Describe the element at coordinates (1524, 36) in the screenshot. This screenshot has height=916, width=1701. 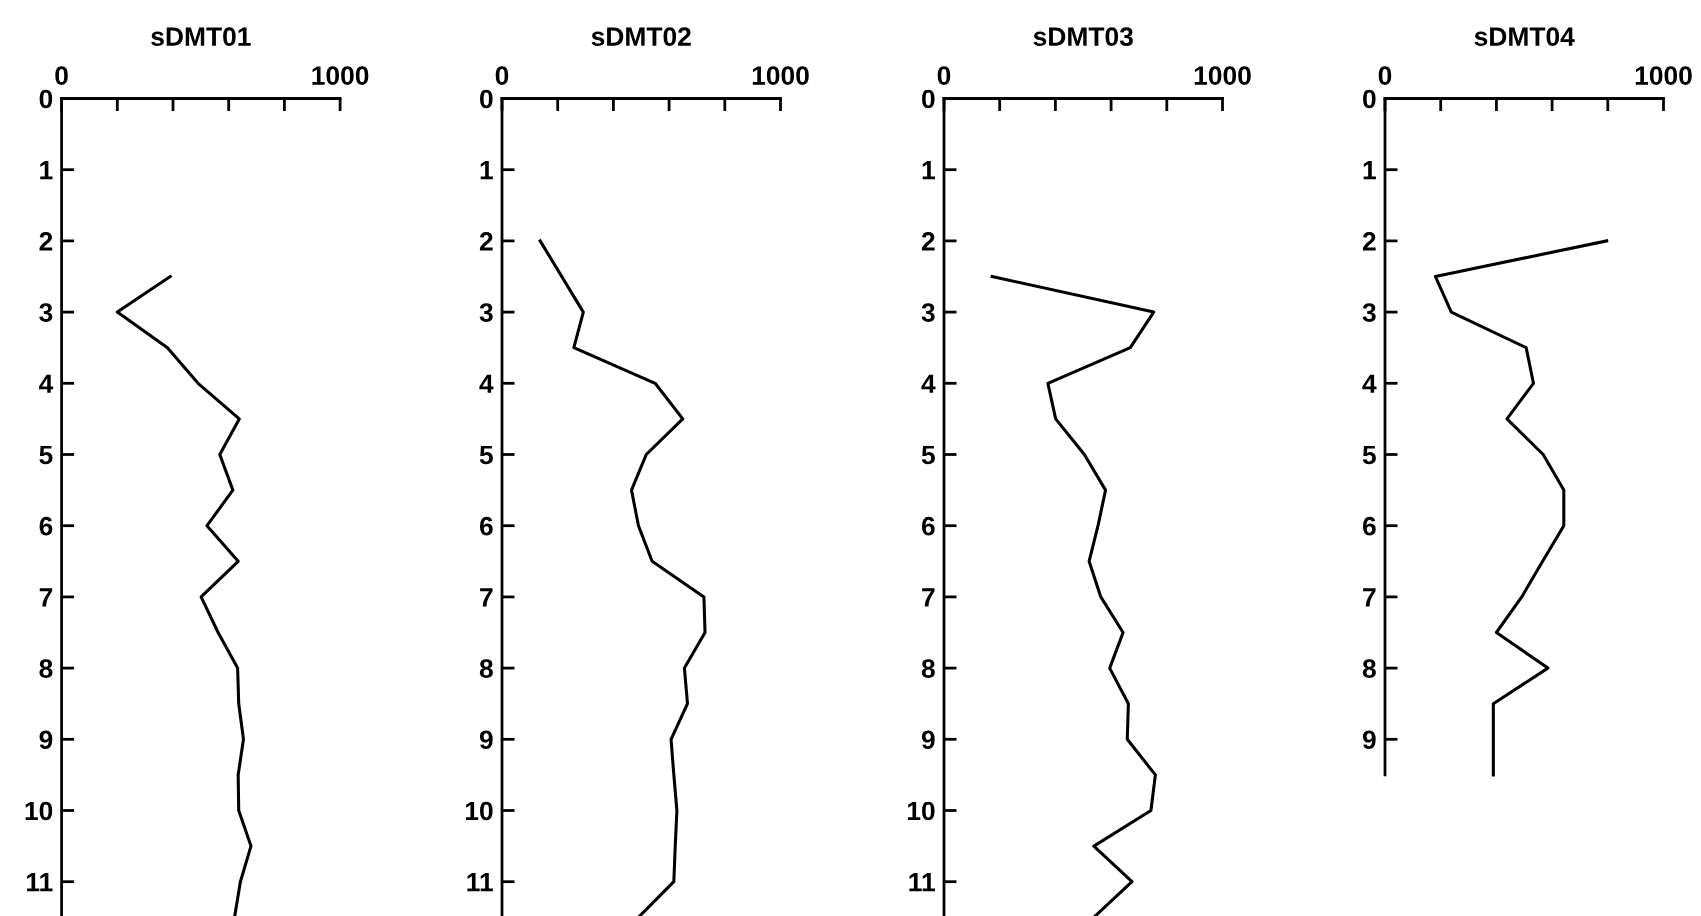
I see `chart-title: sDMT04` at that location.